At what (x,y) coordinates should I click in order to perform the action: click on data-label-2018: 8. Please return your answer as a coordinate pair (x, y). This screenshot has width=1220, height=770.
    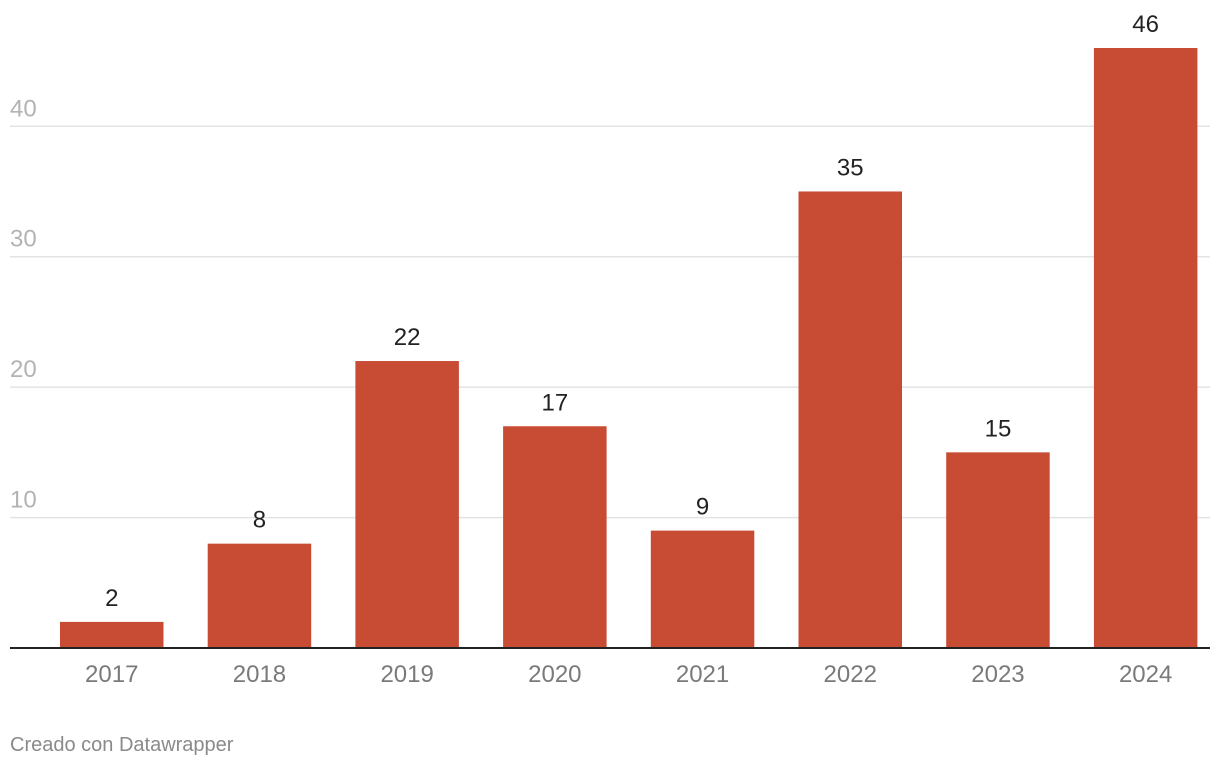
    Looking at the image, I should click on (259, 520).